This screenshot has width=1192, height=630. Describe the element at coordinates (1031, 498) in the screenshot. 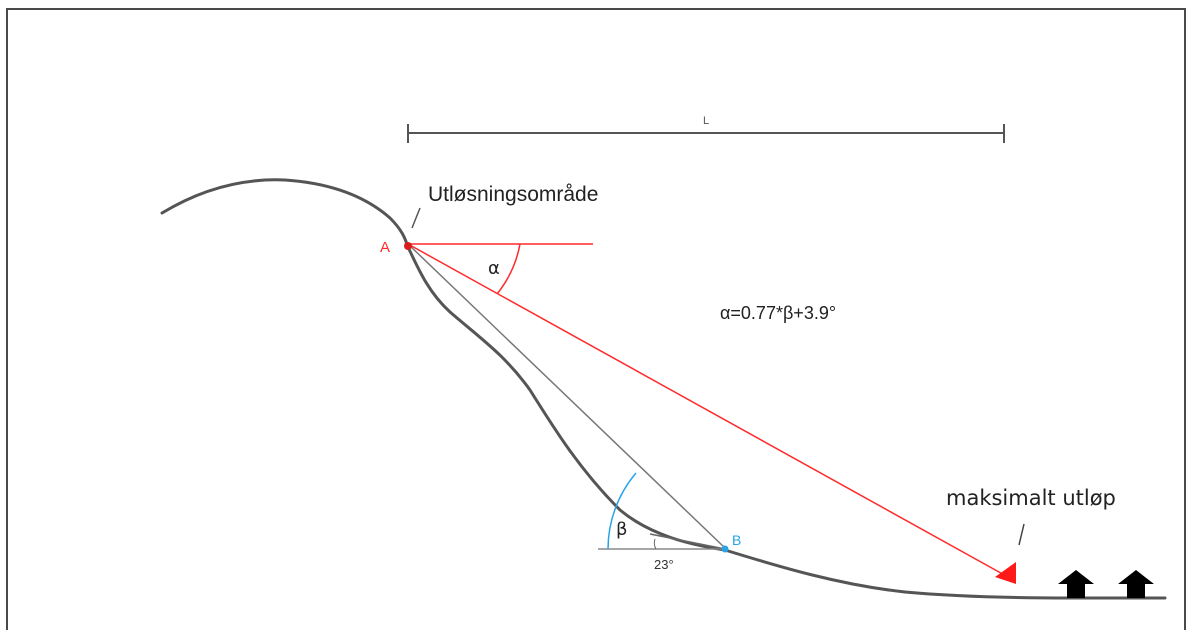

I see `max-runout-label: maksimalt utløp` at that location.